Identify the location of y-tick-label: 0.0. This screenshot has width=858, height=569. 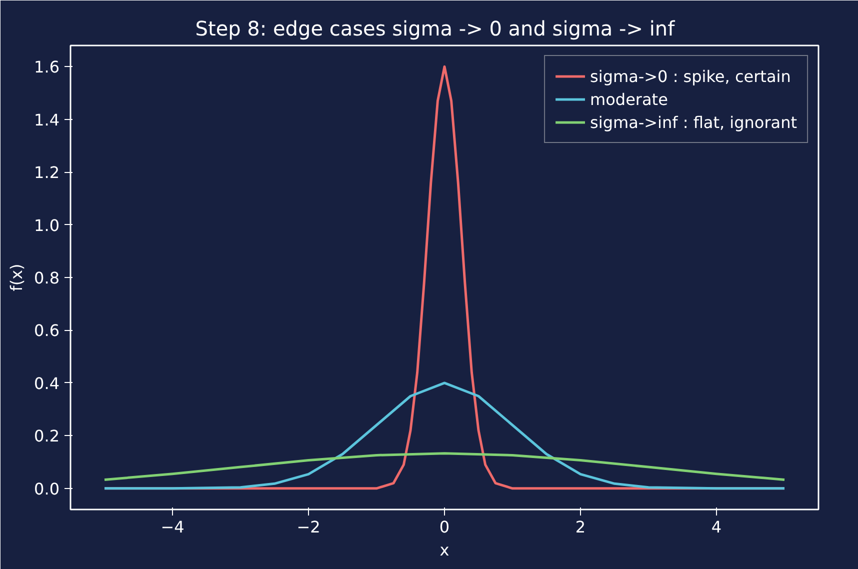
(47, 488).